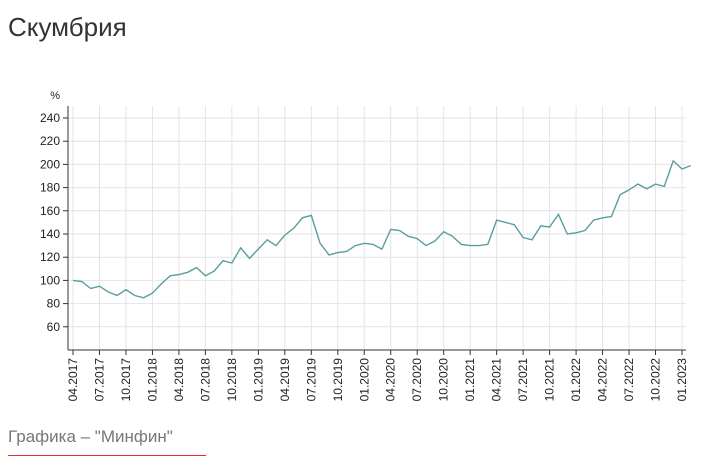 The image size is (709, 468). Describe the element at coordinates (417, 380) in the screenshot. I see `x-tick-label: 07.2020` at that location.